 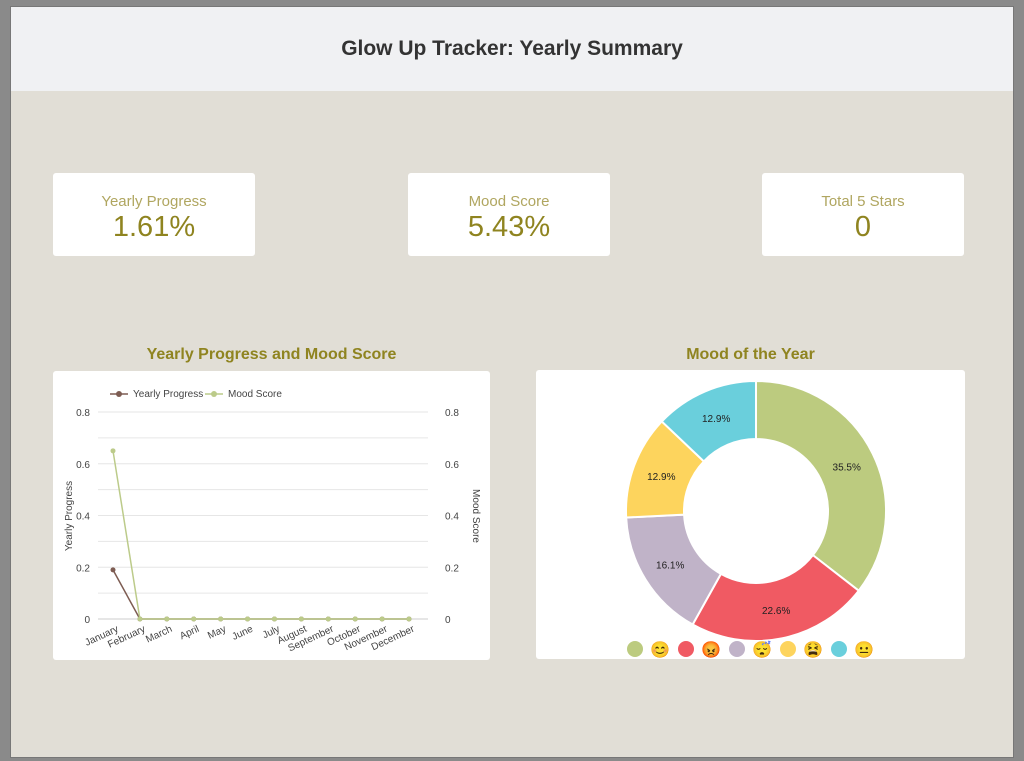 I want to click on legend-label: Yearly Progress, so click(x=168, y=394).